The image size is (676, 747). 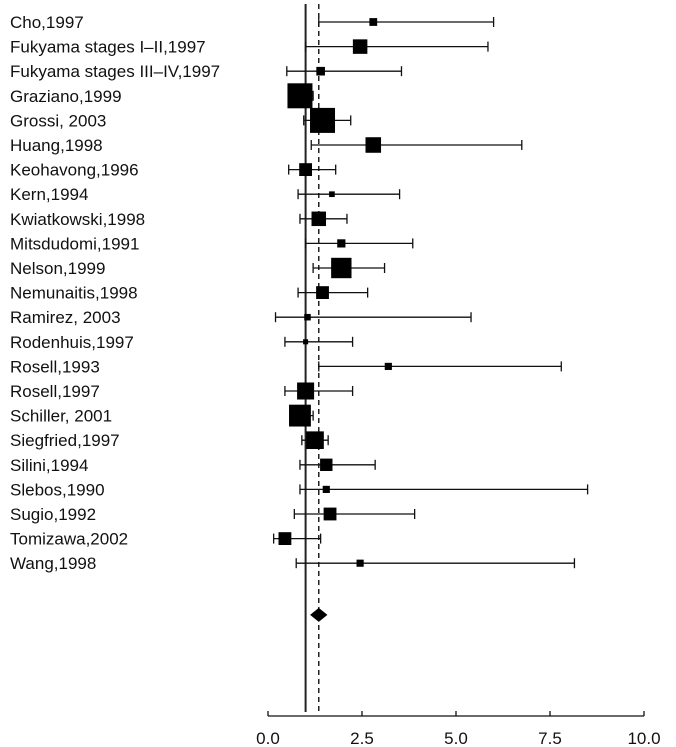 I want to click on study-label: Huang,1998, so click(x=56, y=145).